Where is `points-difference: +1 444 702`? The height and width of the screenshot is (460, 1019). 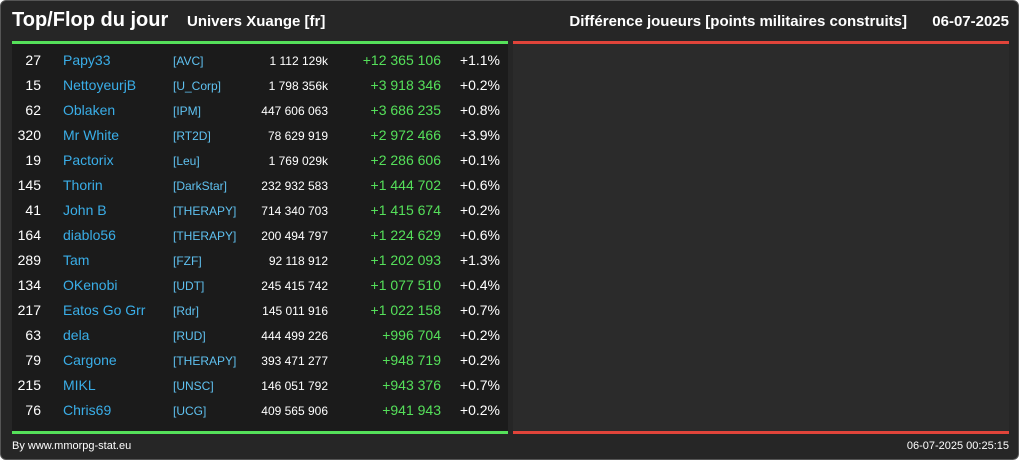
points-difference: +1 444 702 is located at coordinates (405, 185).